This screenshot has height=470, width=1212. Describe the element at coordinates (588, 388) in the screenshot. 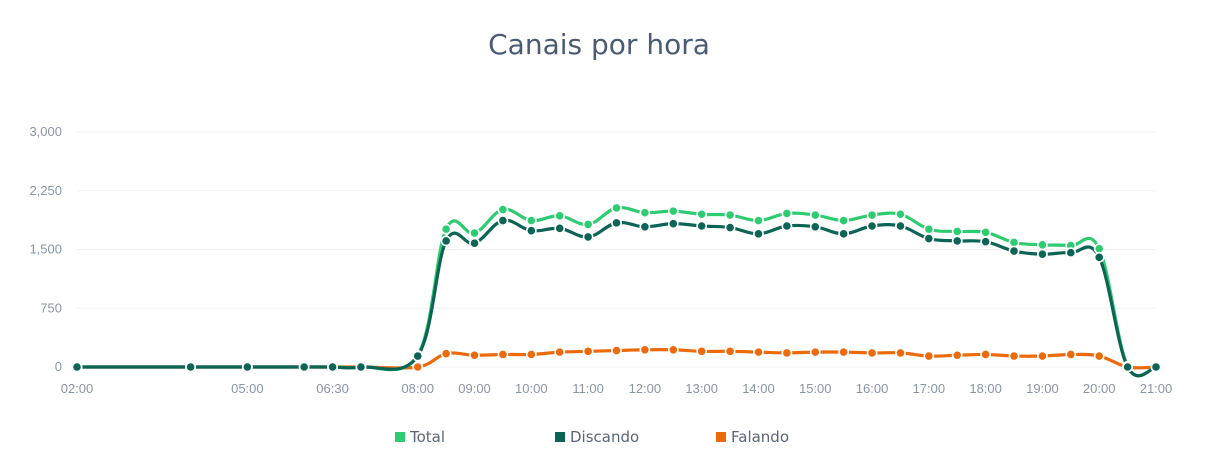

I see `x-tick-label: 11:00` at that location.